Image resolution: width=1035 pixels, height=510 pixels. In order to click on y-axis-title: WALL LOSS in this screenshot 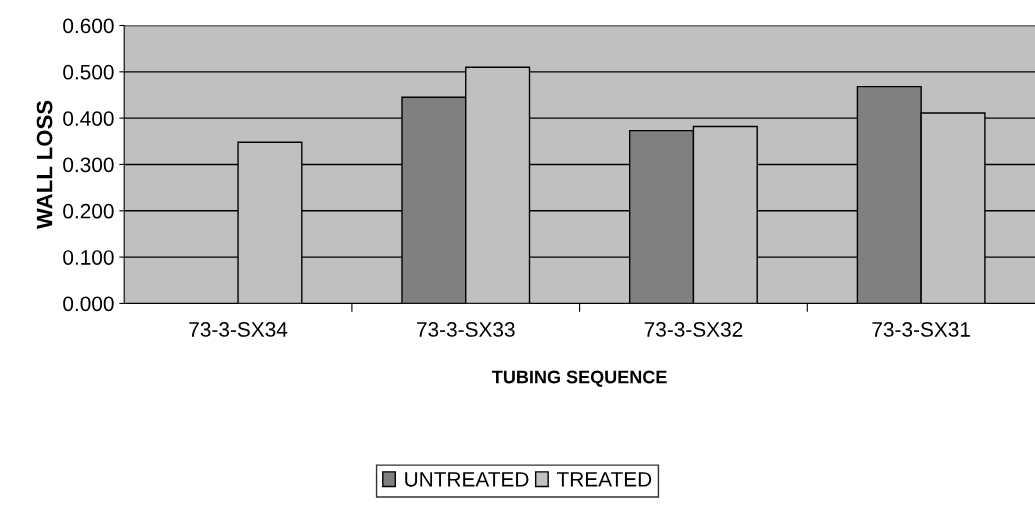, I will do `click(44, 165)`.